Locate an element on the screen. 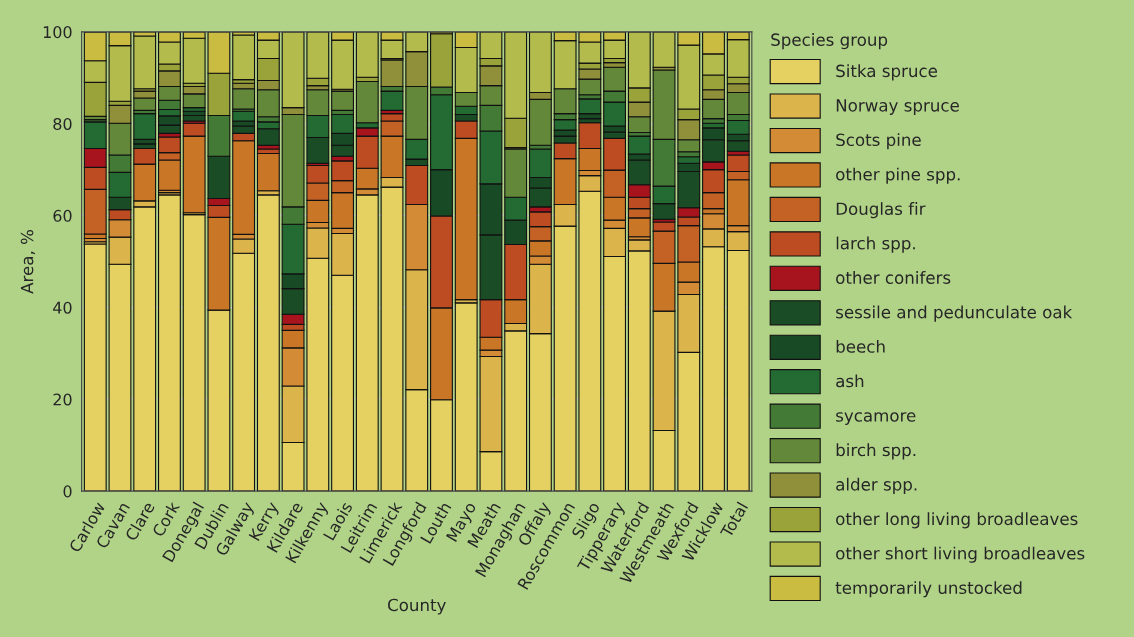 Image resolution: width=1134 pixels, height=637 pixels. legend-label: other short living broadleaves is located at coordinates (960, 554).